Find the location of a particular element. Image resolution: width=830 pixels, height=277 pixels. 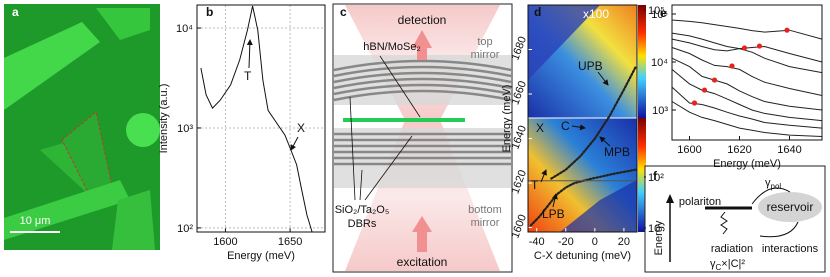

panel-label: b is located at coordinates (209, 12).